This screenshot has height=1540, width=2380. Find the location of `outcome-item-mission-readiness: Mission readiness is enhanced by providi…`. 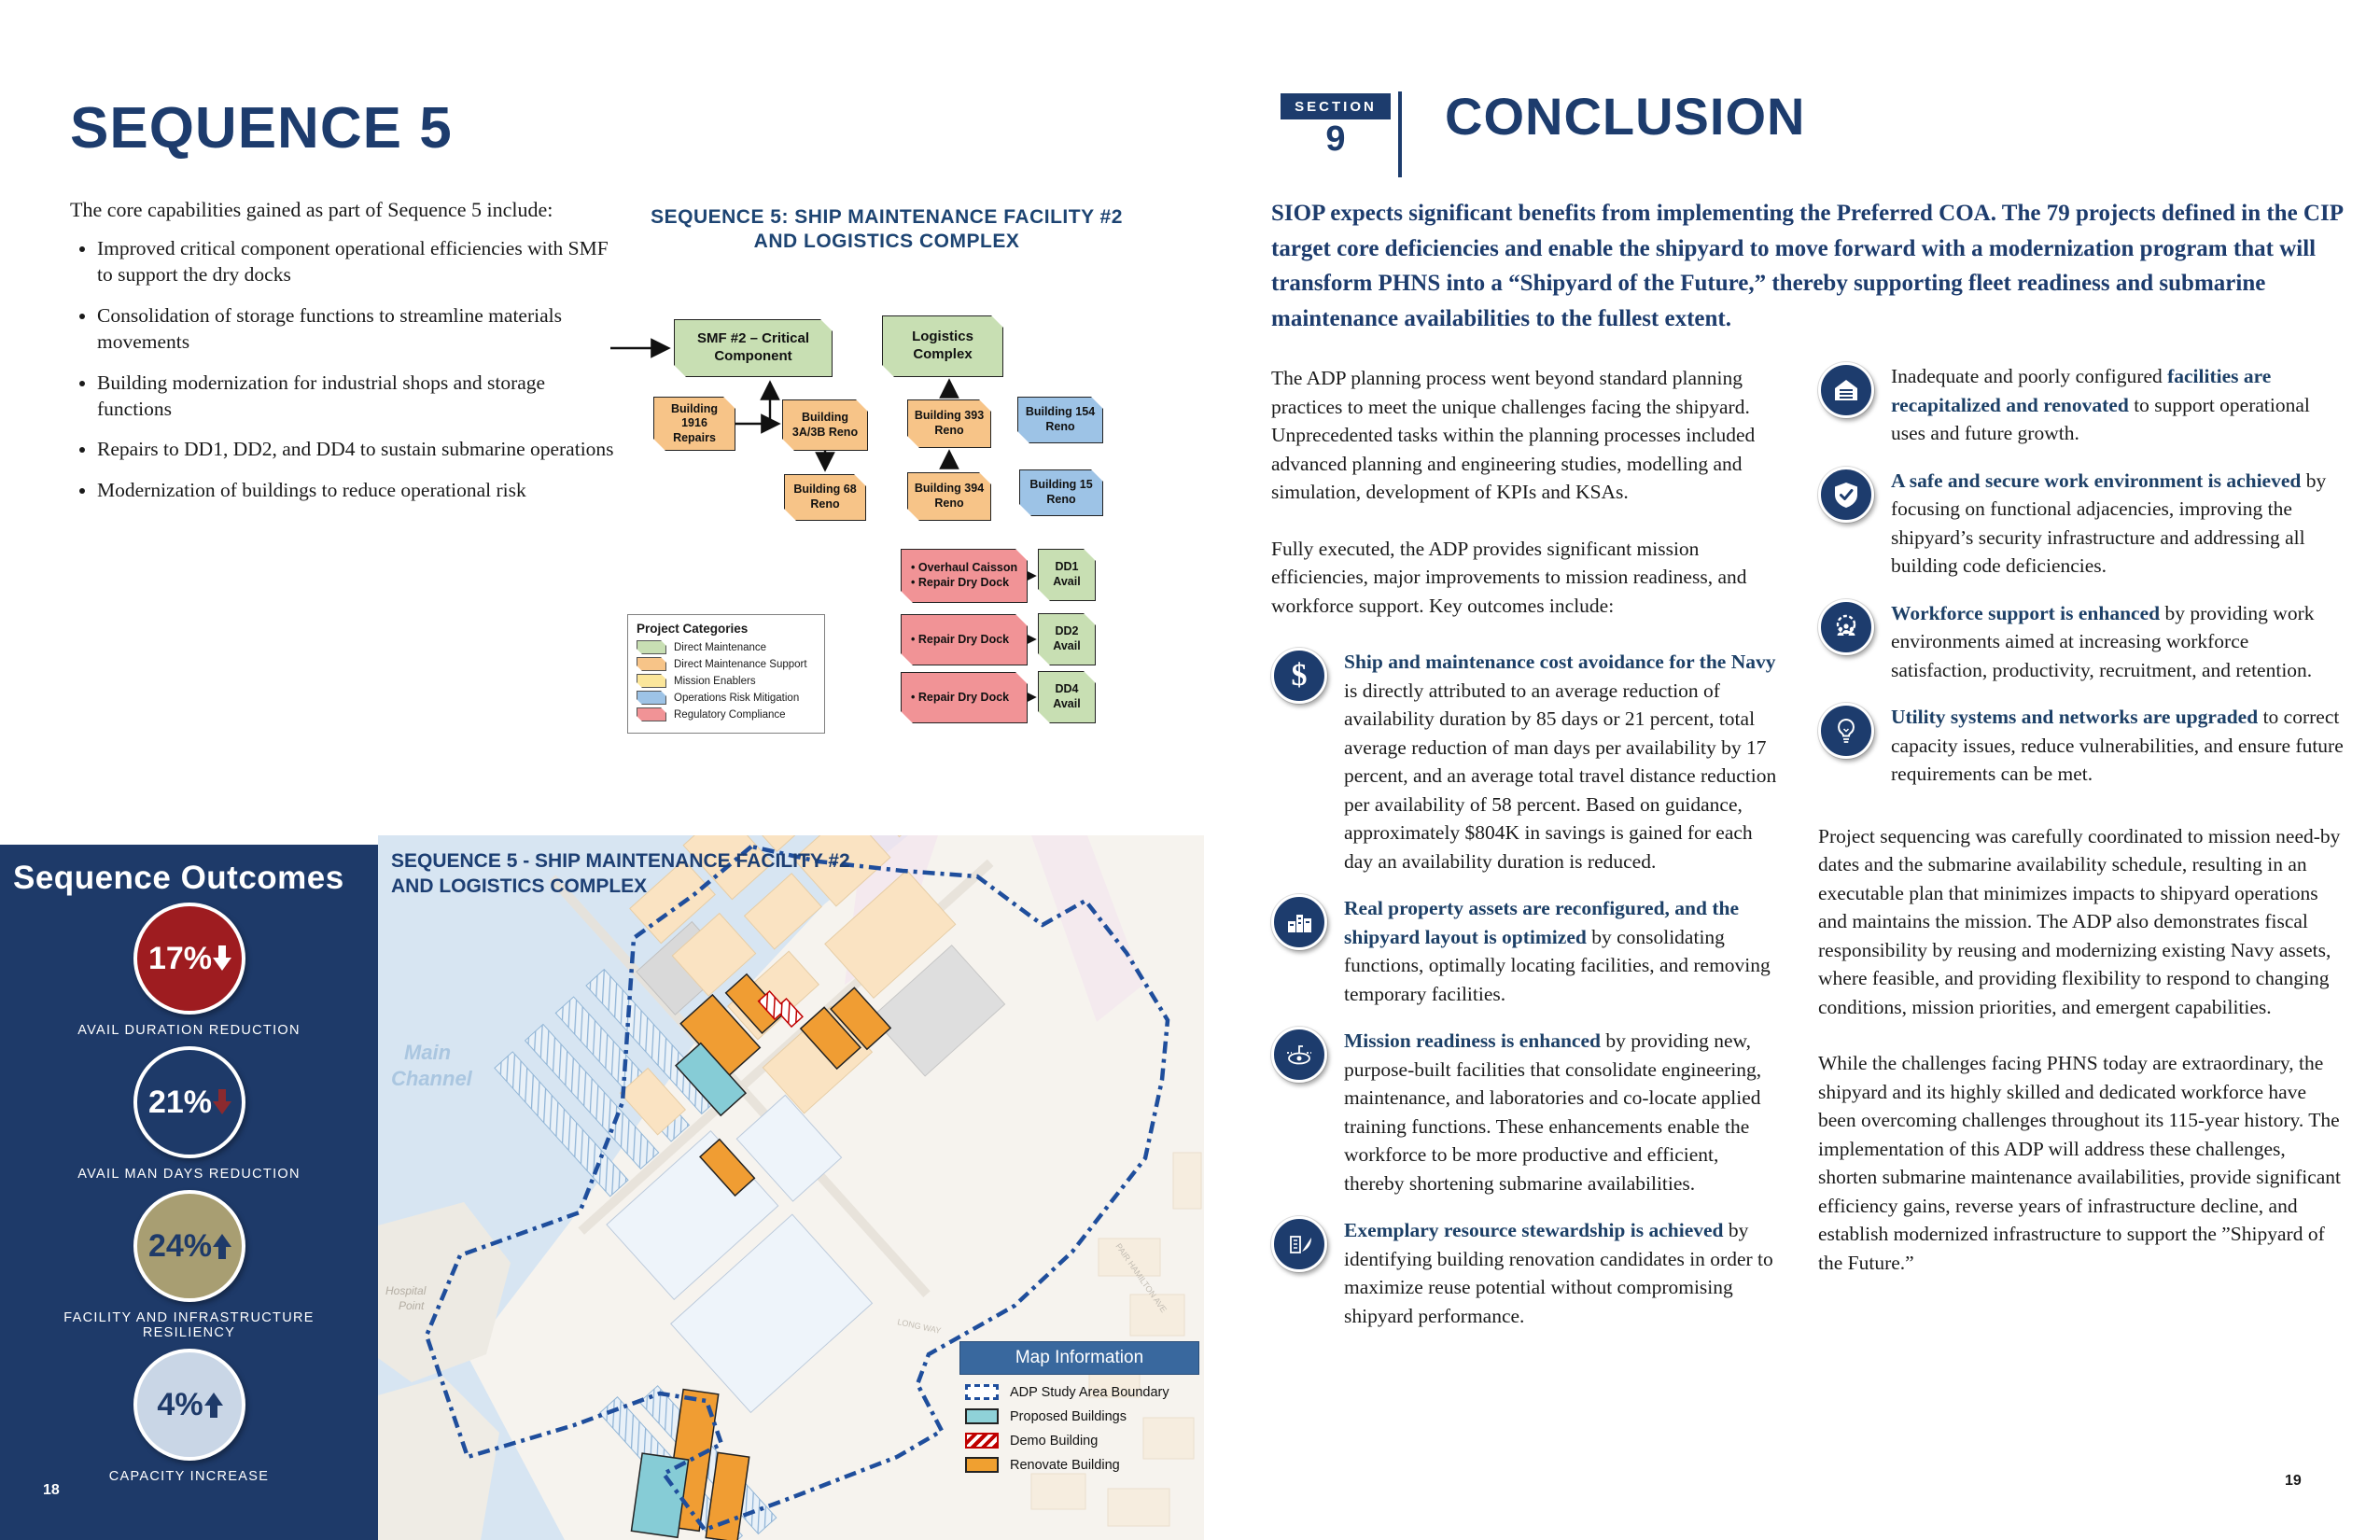

outcome-item-mission-readiness: Mission readiness is enhanced by providi… is located at coordinates (1527, 1112).